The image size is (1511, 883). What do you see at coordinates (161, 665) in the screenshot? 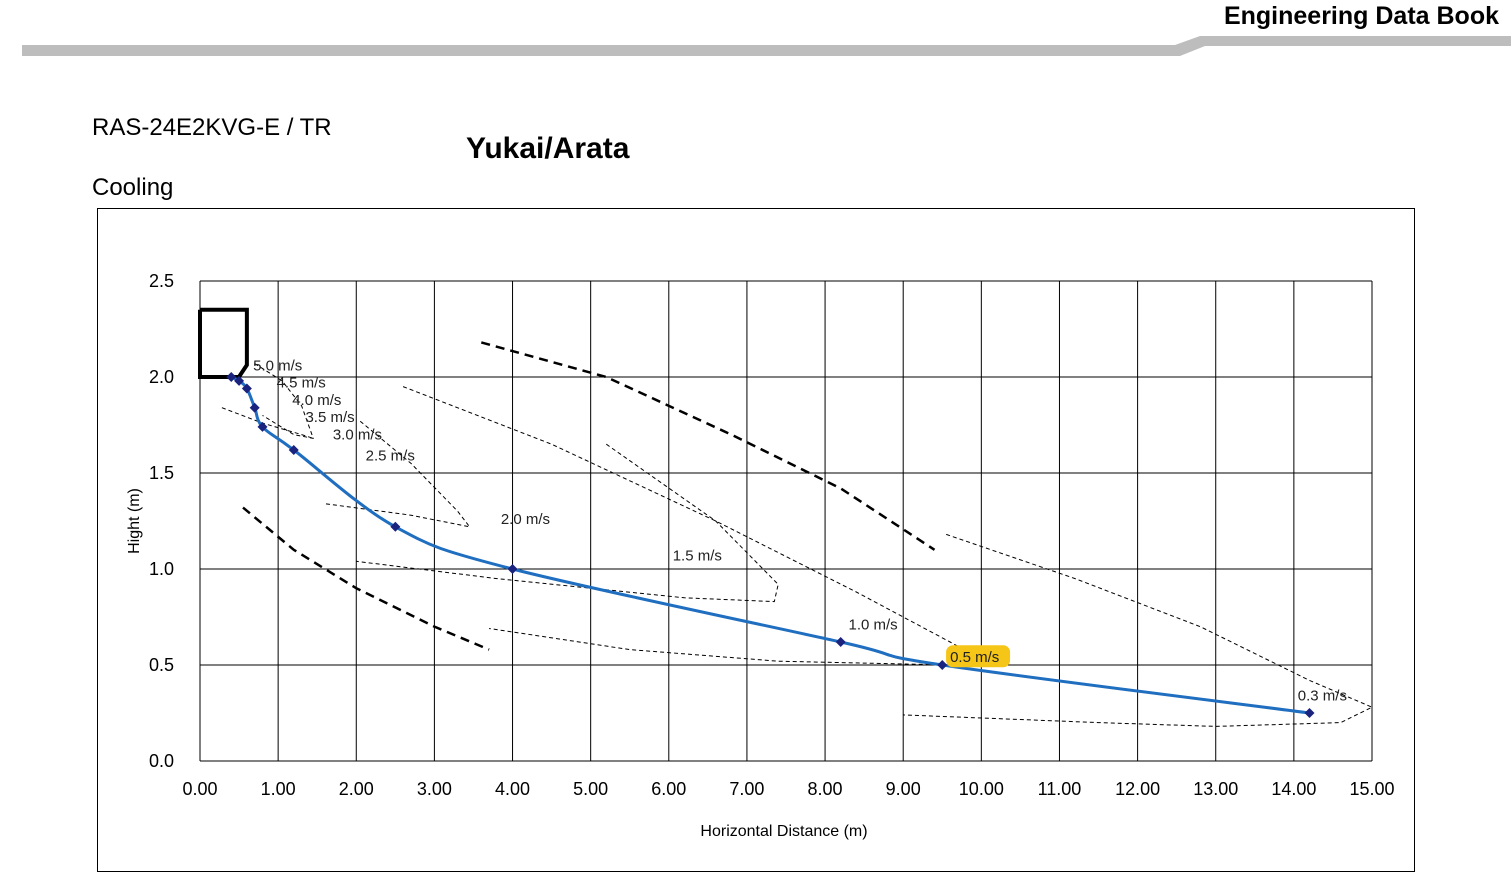
I see `y-tick-label: 0.5` at bounding box center [161, 665].